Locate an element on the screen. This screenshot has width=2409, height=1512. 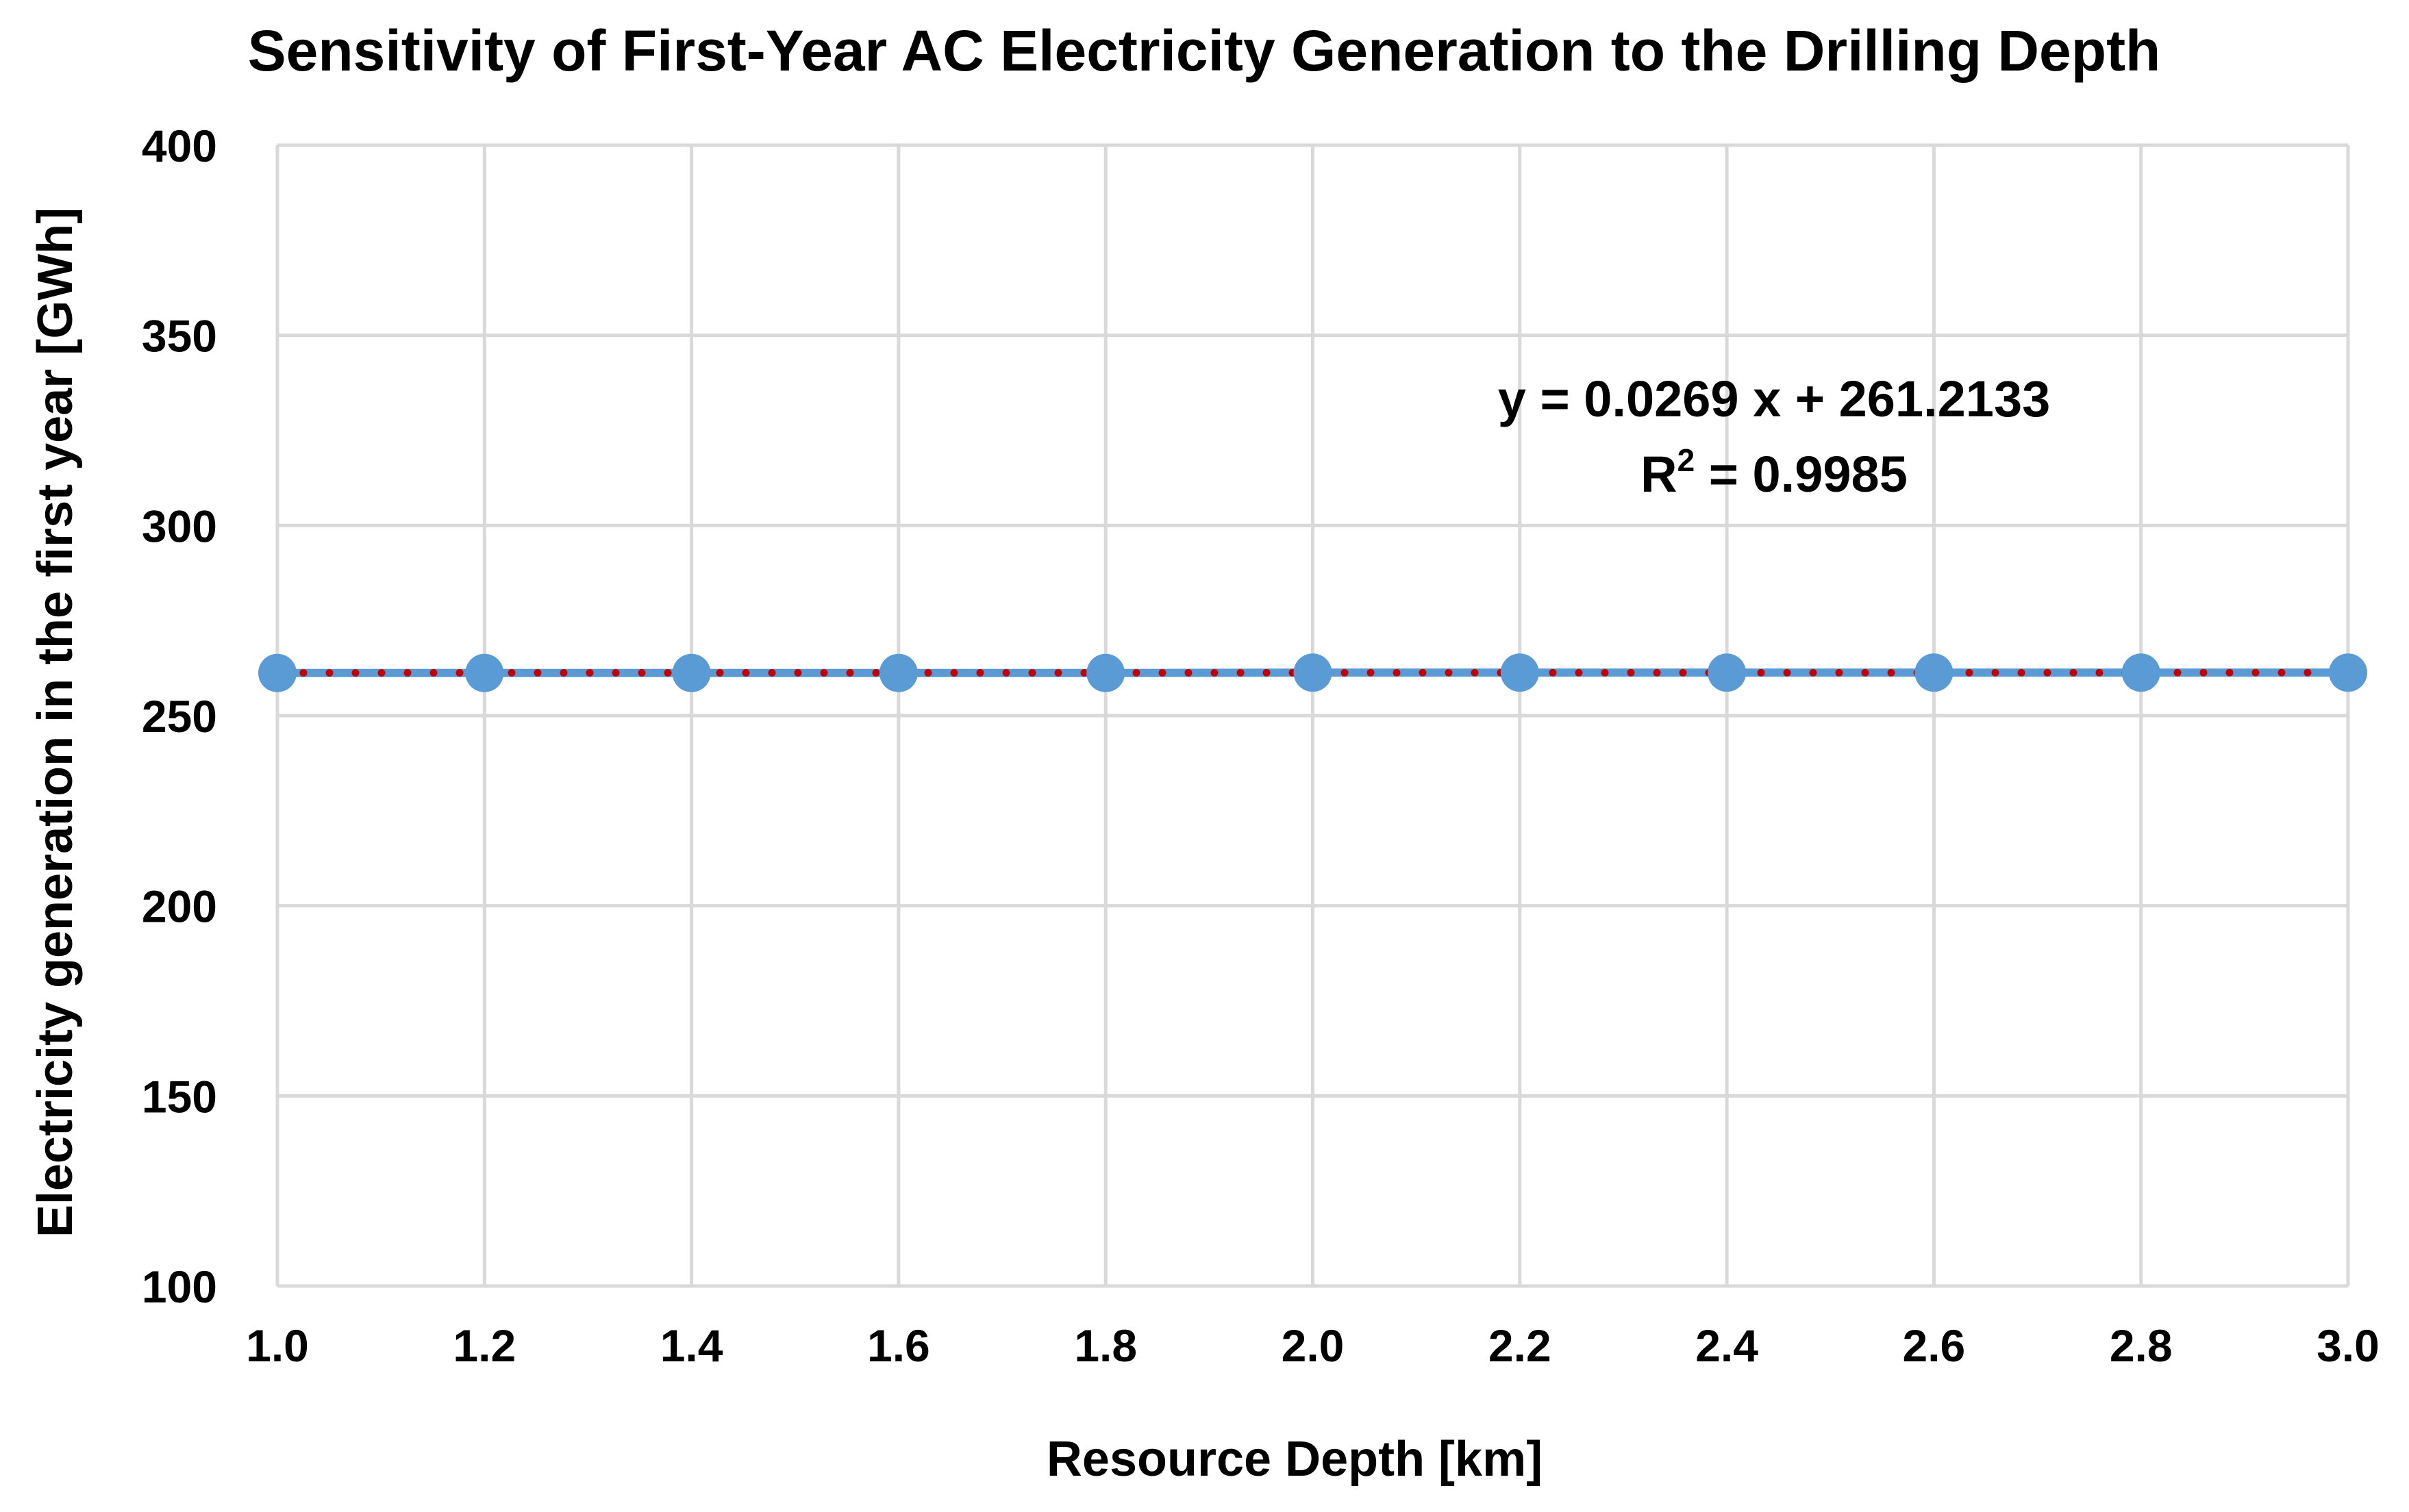
x-tick-label: 1.0 is located at coordinates (277, 1345).